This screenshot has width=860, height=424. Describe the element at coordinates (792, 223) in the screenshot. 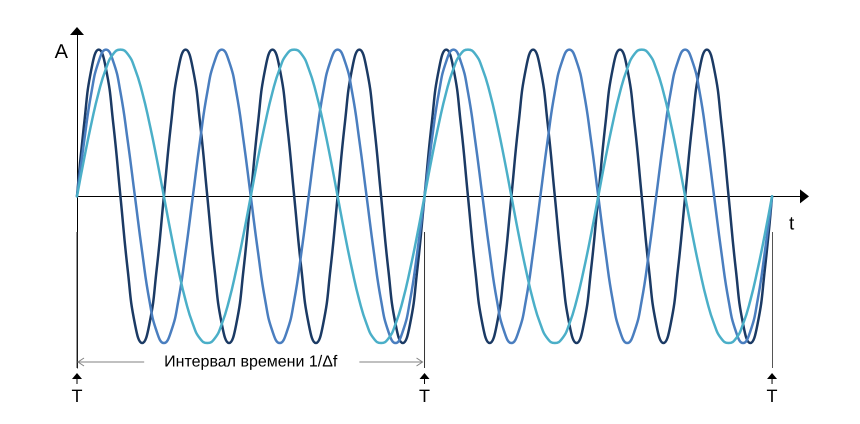

I see `x-axis-title: t` at that location.